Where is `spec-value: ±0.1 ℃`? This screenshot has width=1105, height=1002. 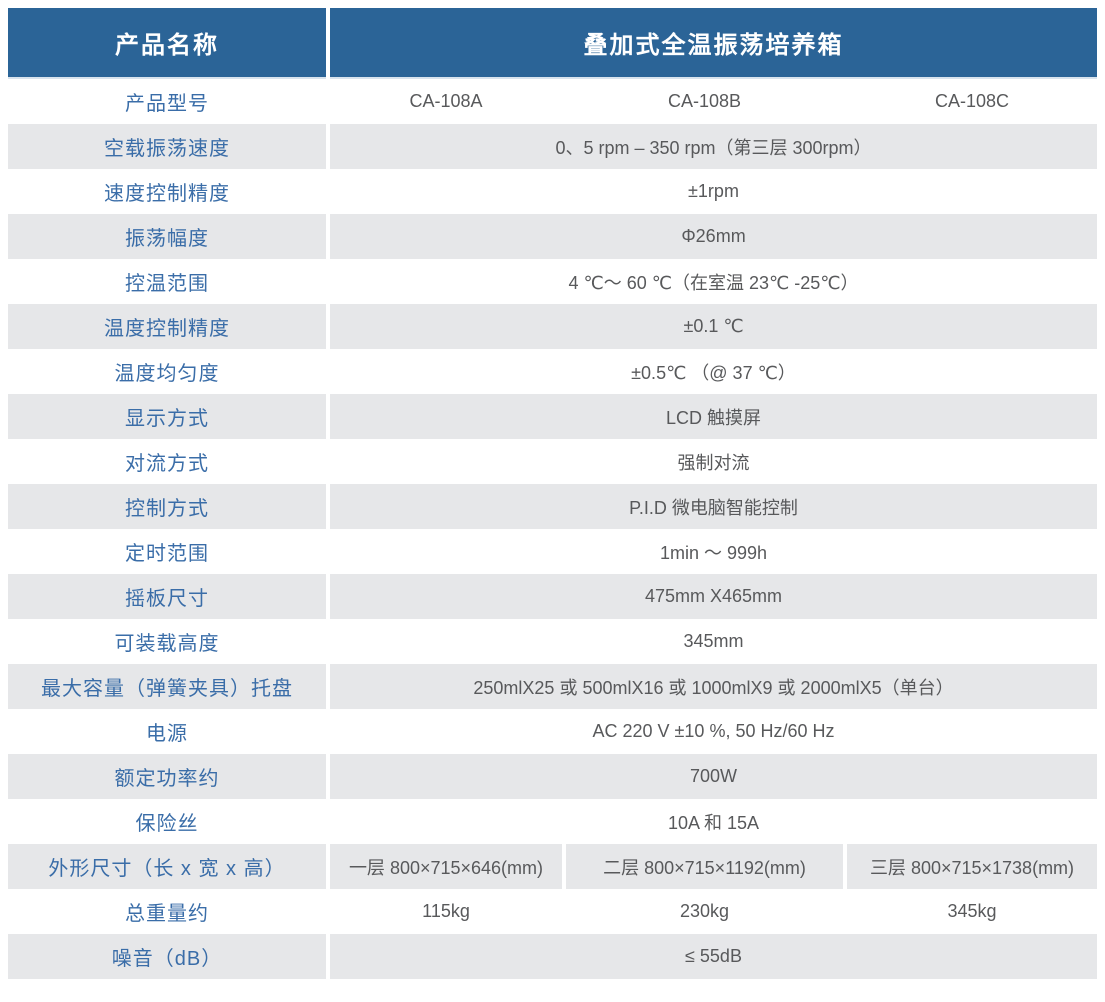 spec-value: ±0.1 ℃ is located at coordinates (713, 326).